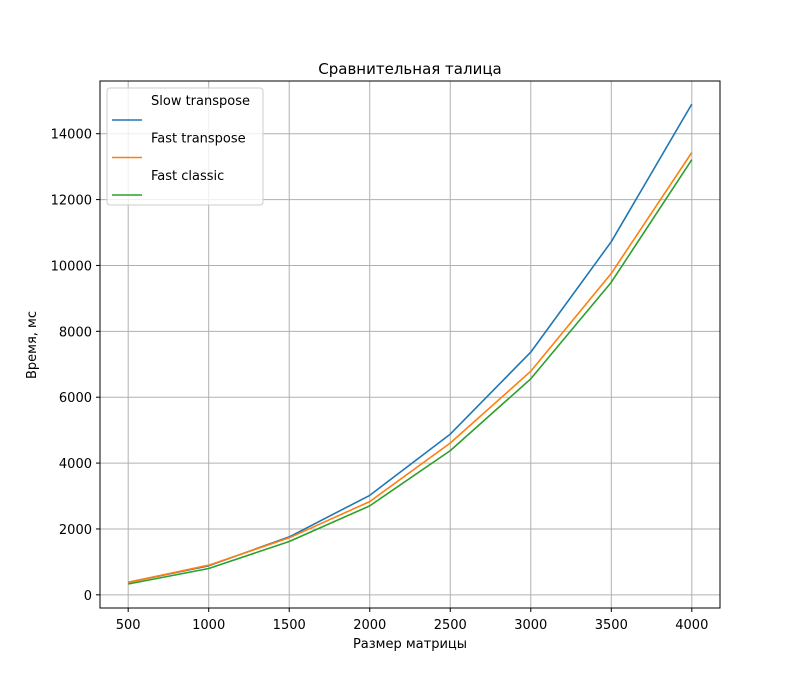  I want to click on legend-label: Slow transpose, so click(200, 101).